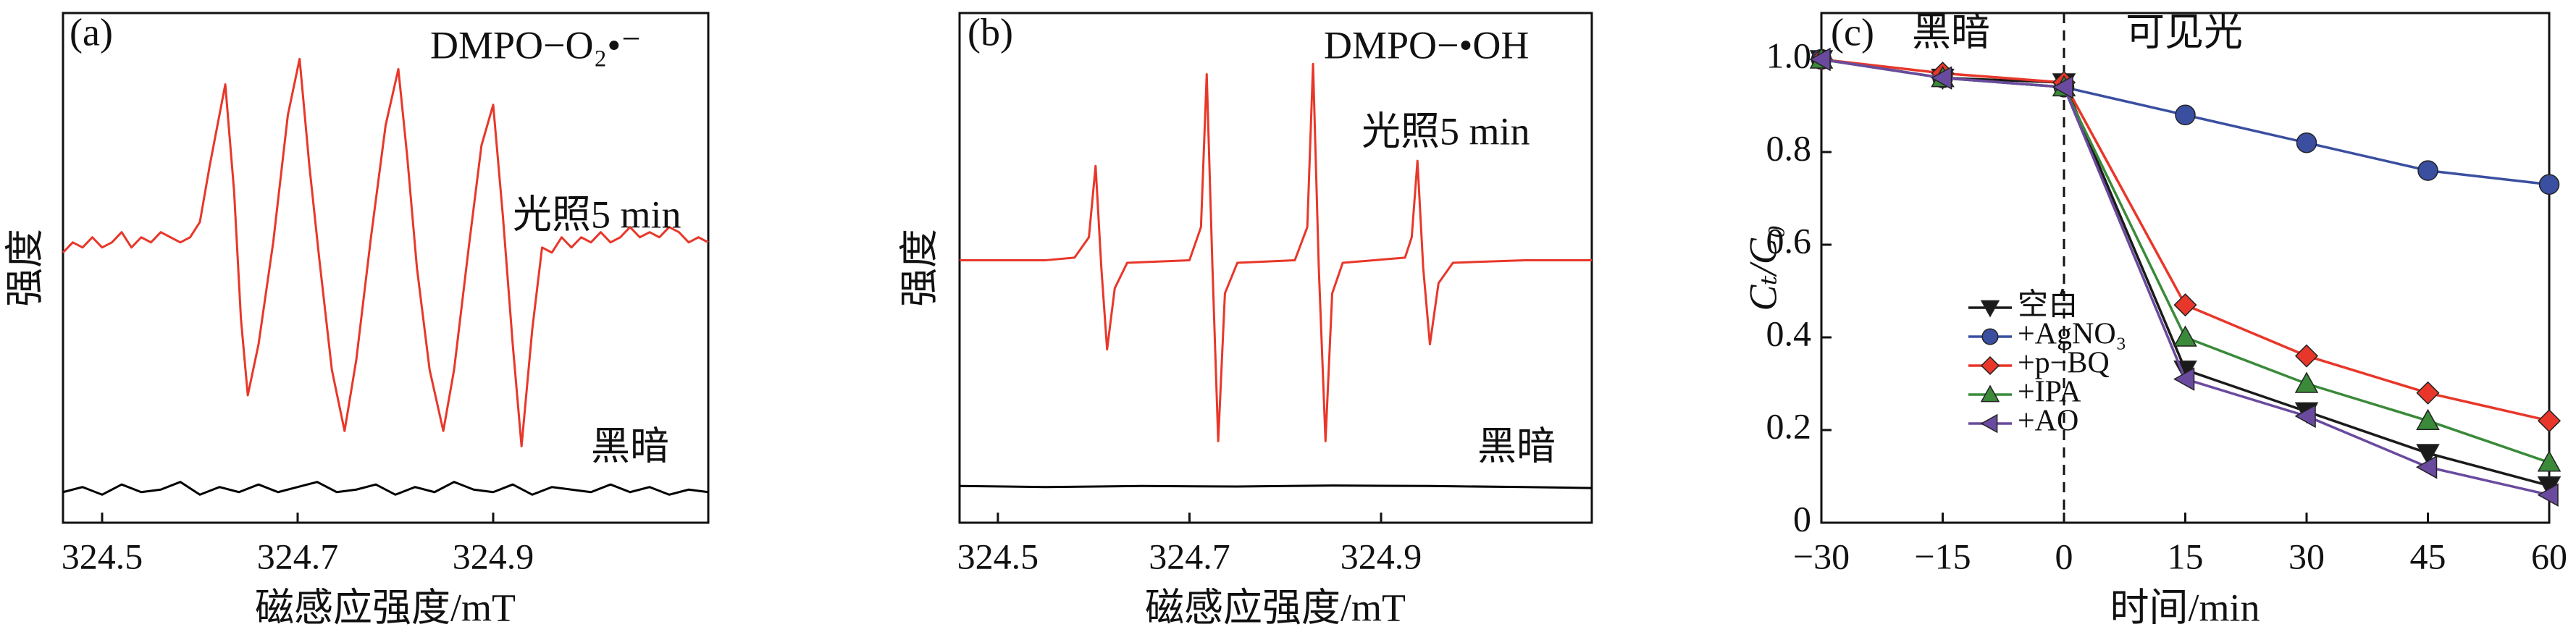  I want to click on legend-label: +AO, so click(2048, 422).